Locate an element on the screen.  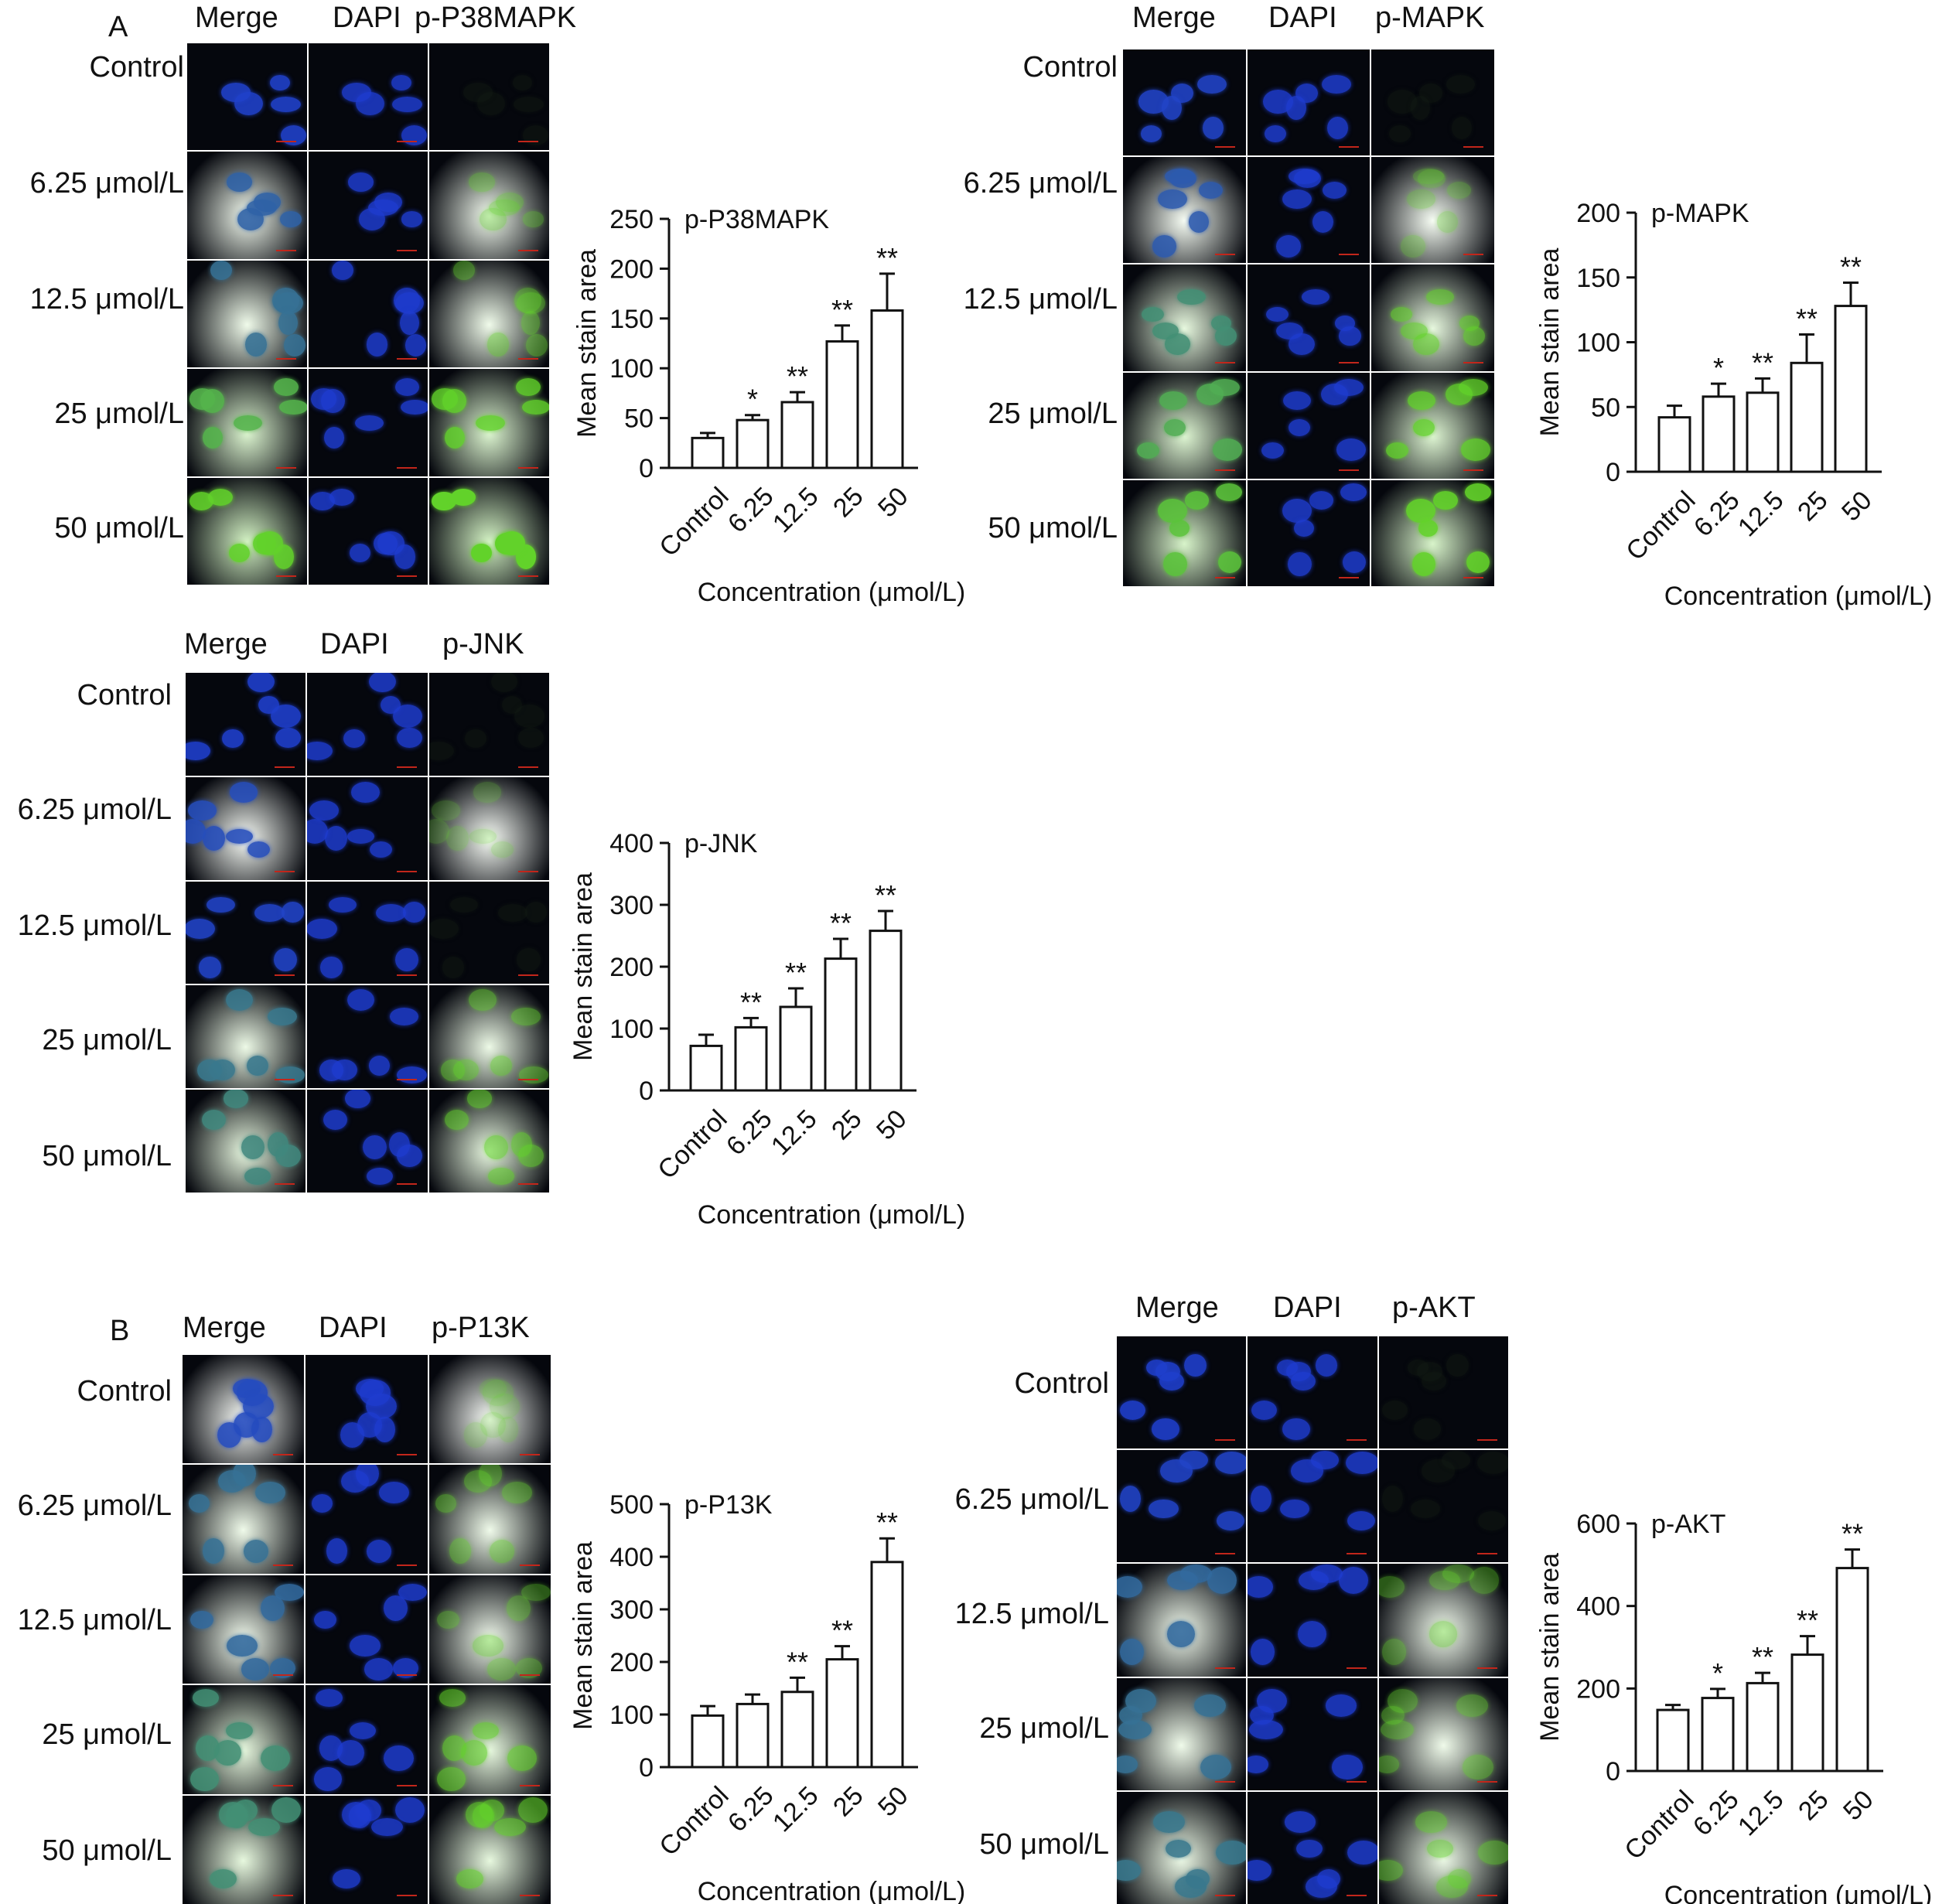
row-label-50: 50 μmol/L is located at coordinates (1044, 1845).